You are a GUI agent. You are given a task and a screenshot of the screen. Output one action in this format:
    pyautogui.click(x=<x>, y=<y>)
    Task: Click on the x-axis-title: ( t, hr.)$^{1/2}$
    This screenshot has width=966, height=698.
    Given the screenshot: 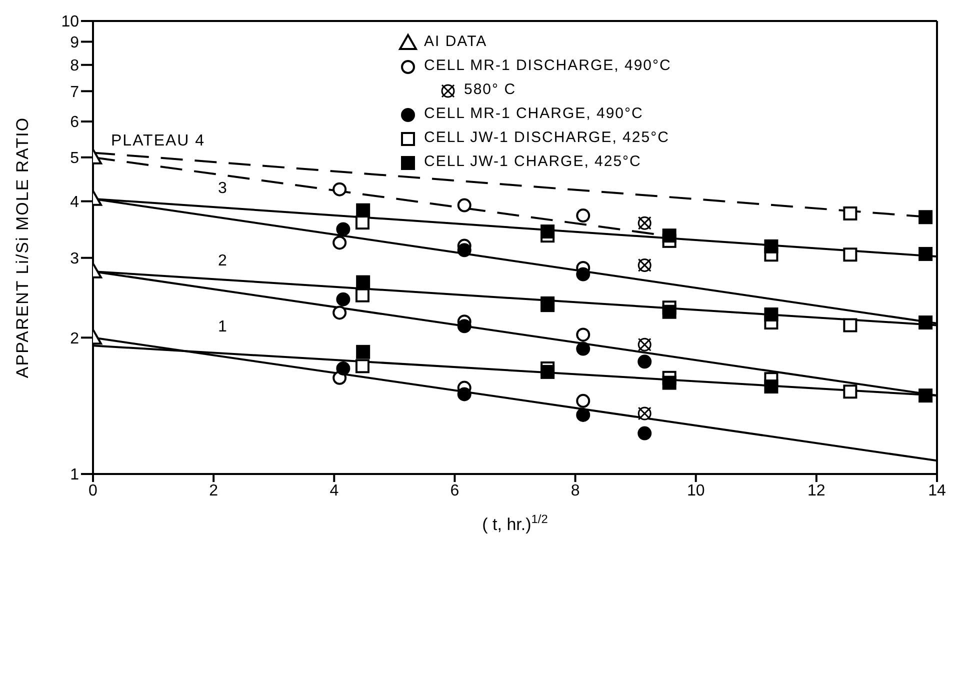 What is the action you would take?
    pyautogui.click(x=515, y=523)
    